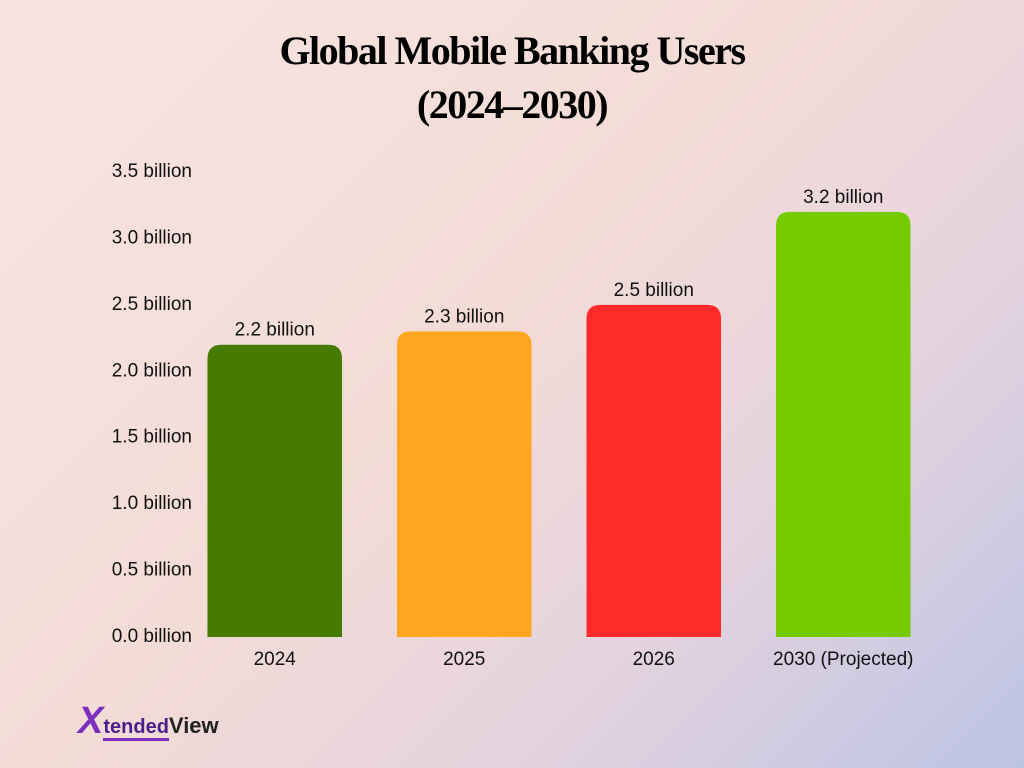  What do you see at coordinates (275, 659) in the screenshot?
I see `x-tick-label: 2024` at bounding box center [275, 659].